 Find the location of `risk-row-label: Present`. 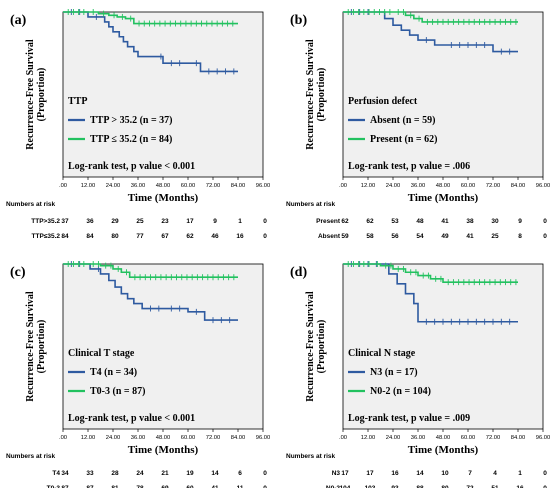

risk-row-label: Present is located at coordinates (328, 221).